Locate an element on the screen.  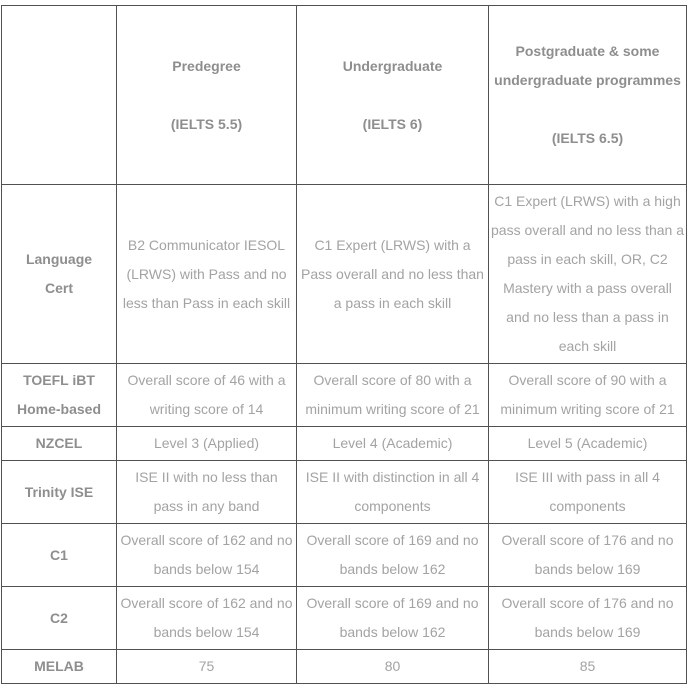
row-header-melab: MELAB is located at coordinates (59, 666).